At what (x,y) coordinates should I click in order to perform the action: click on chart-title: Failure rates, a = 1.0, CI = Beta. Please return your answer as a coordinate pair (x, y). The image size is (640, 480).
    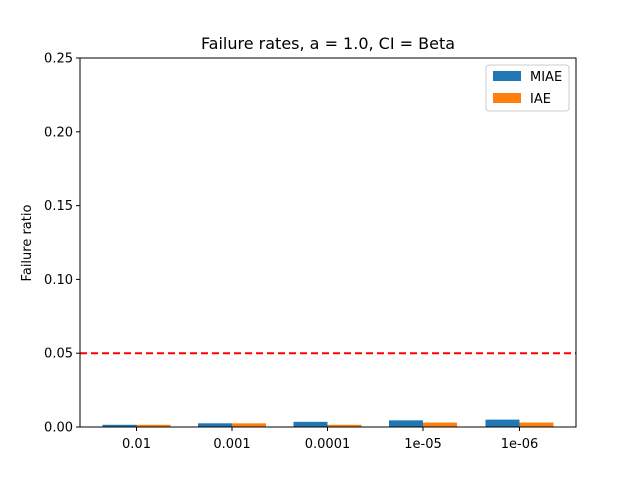
    Looking at the image, I should click on (328, 43).